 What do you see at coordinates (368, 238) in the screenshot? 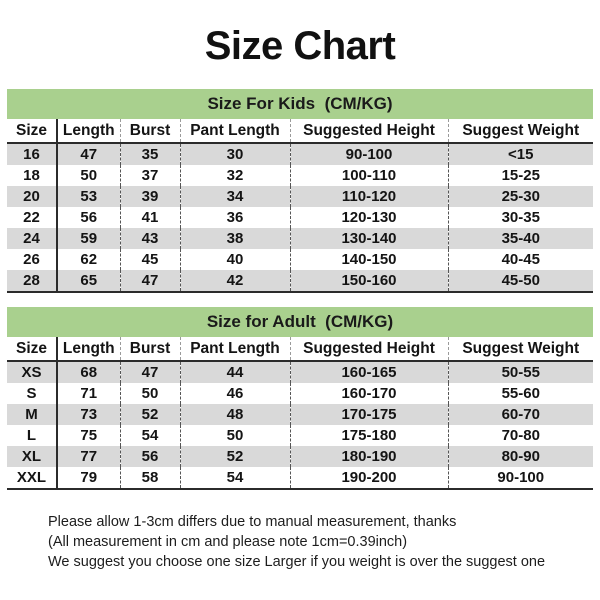
I see `kids-cell-suggested-height: 130-140` at bounding box center [368, 238].